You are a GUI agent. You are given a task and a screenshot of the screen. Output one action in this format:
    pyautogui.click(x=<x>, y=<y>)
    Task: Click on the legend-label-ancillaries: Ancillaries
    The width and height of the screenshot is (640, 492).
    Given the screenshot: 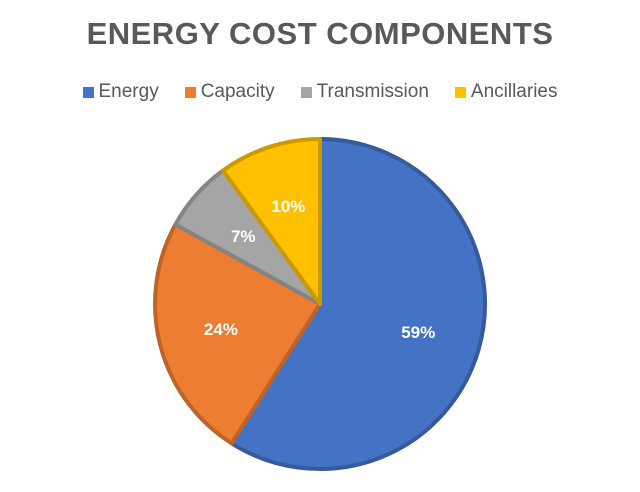 What is the action you would take?
    pyautogui.click(x=514, y=91)
    